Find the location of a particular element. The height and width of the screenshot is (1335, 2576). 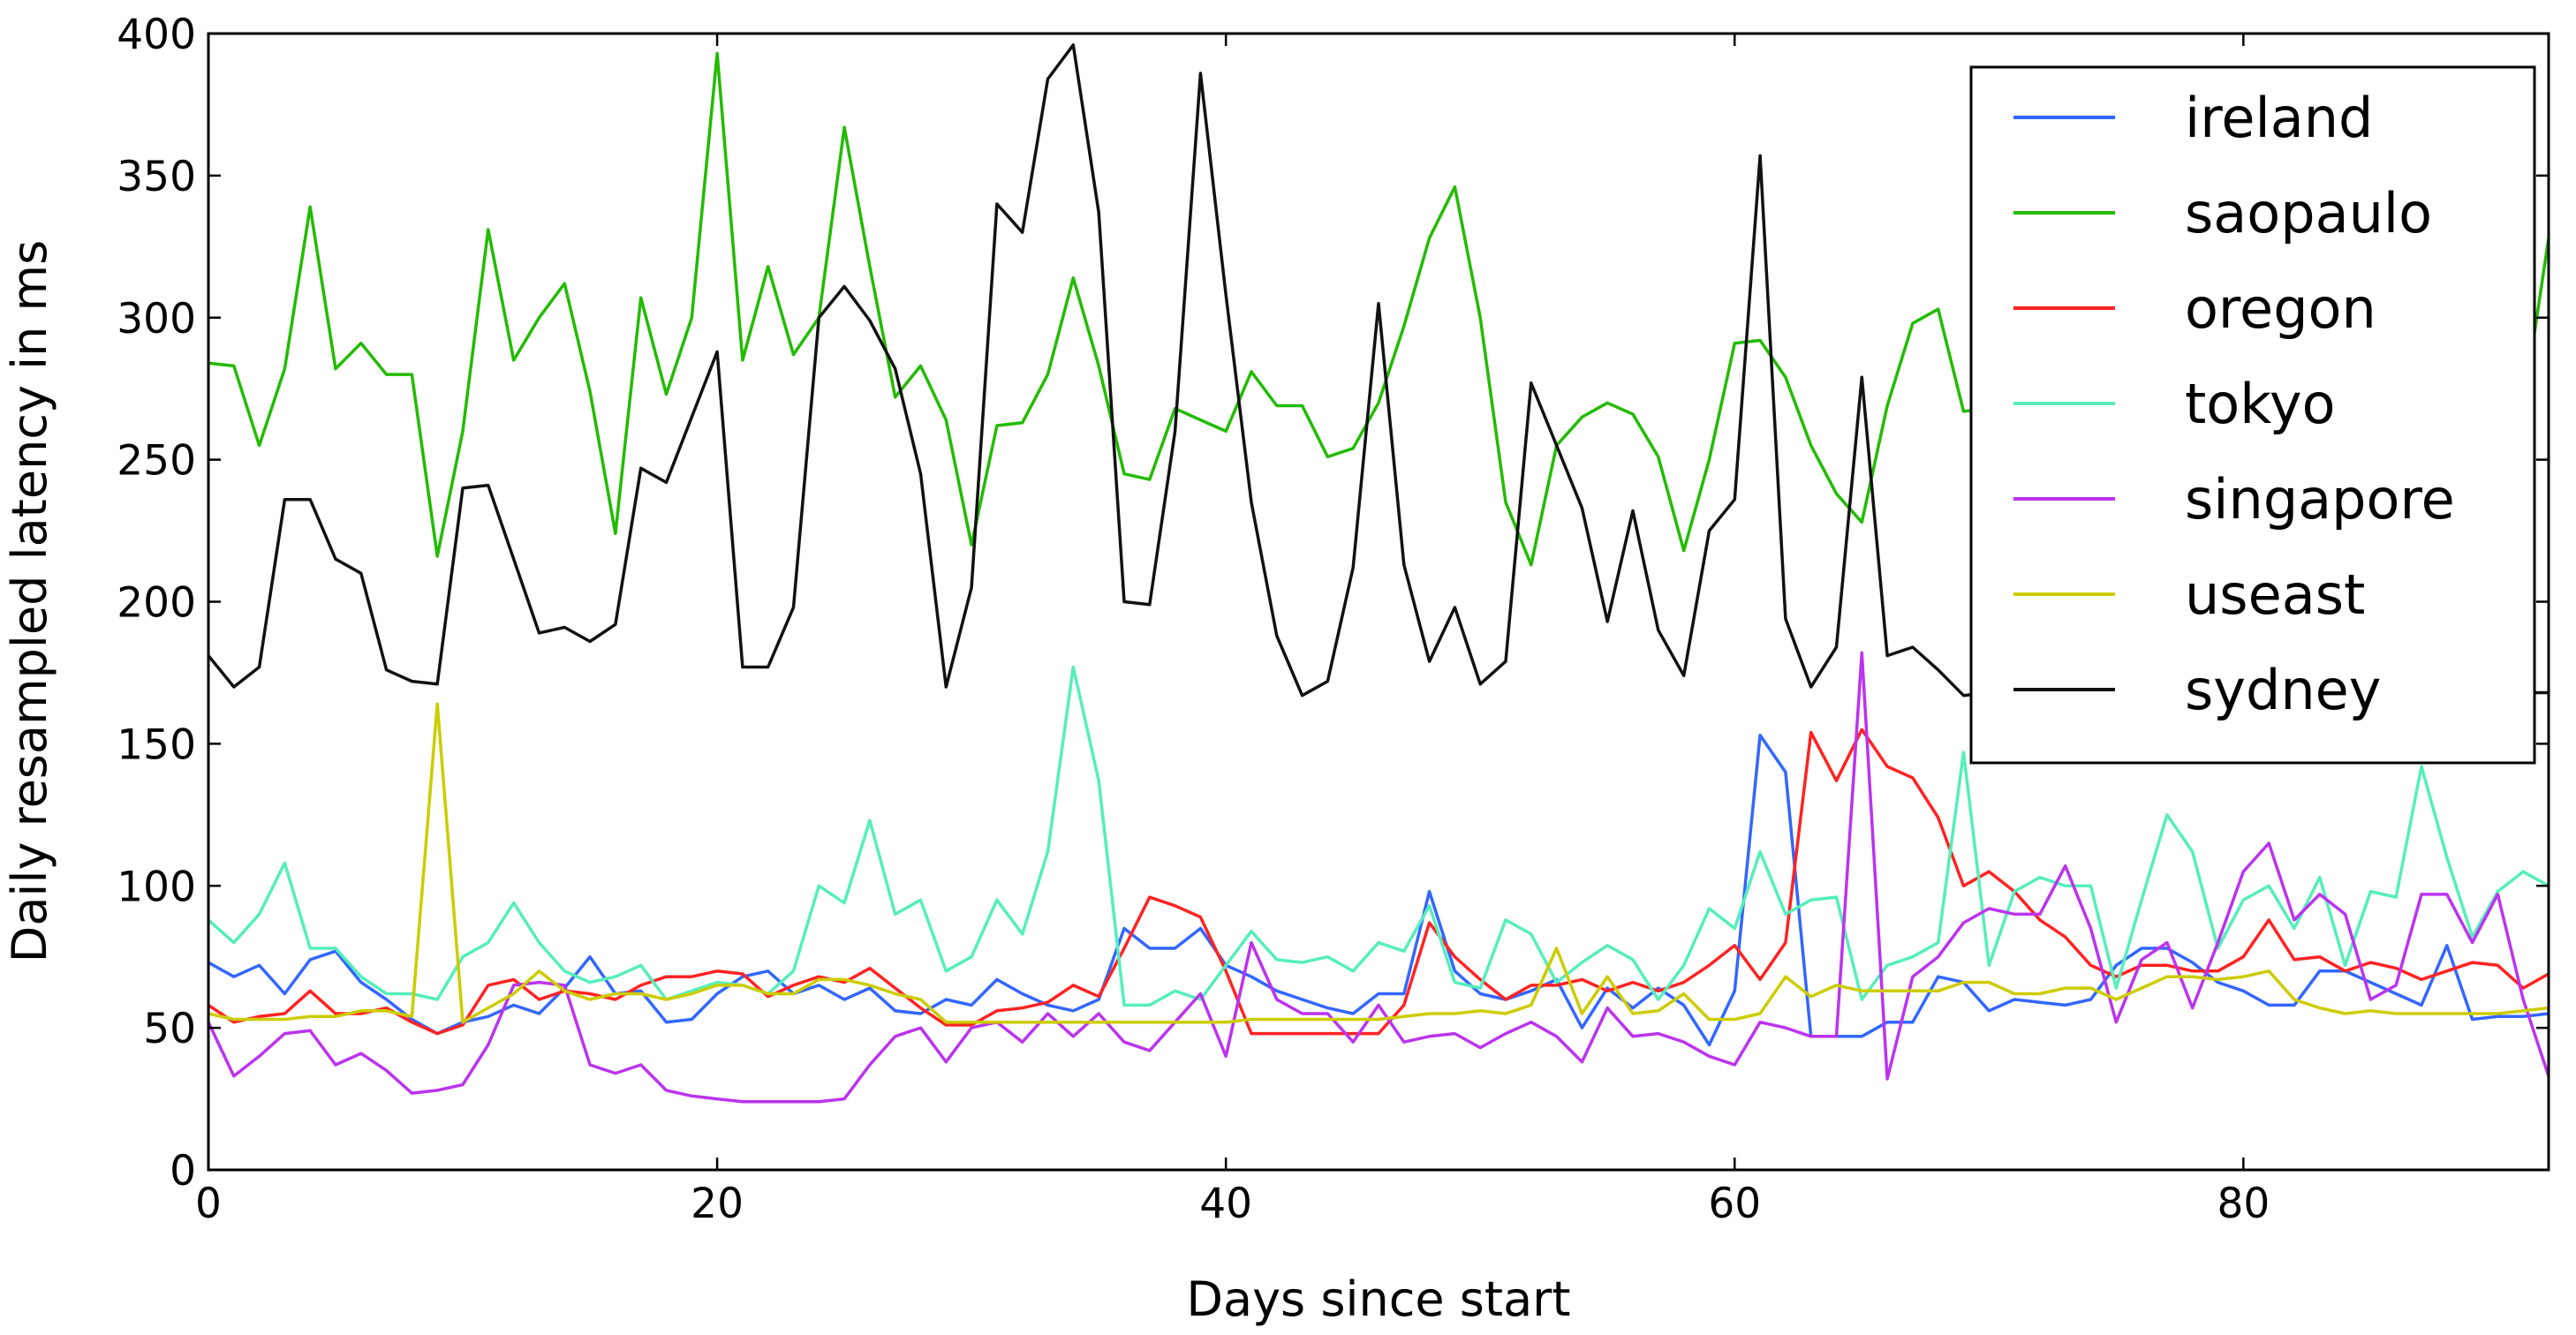

legend-label-ireland: ireland is located at coordinates (2279, 118).